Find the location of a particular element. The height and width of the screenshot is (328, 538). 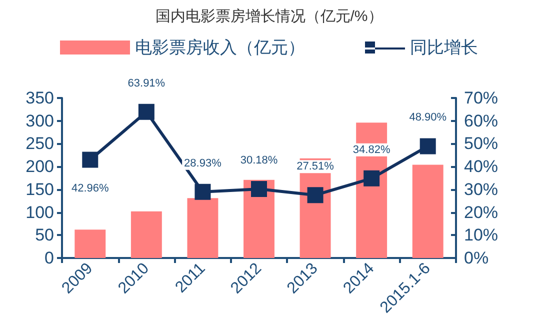

y2-tick-label: 30% is located at coordinates (481, 189).